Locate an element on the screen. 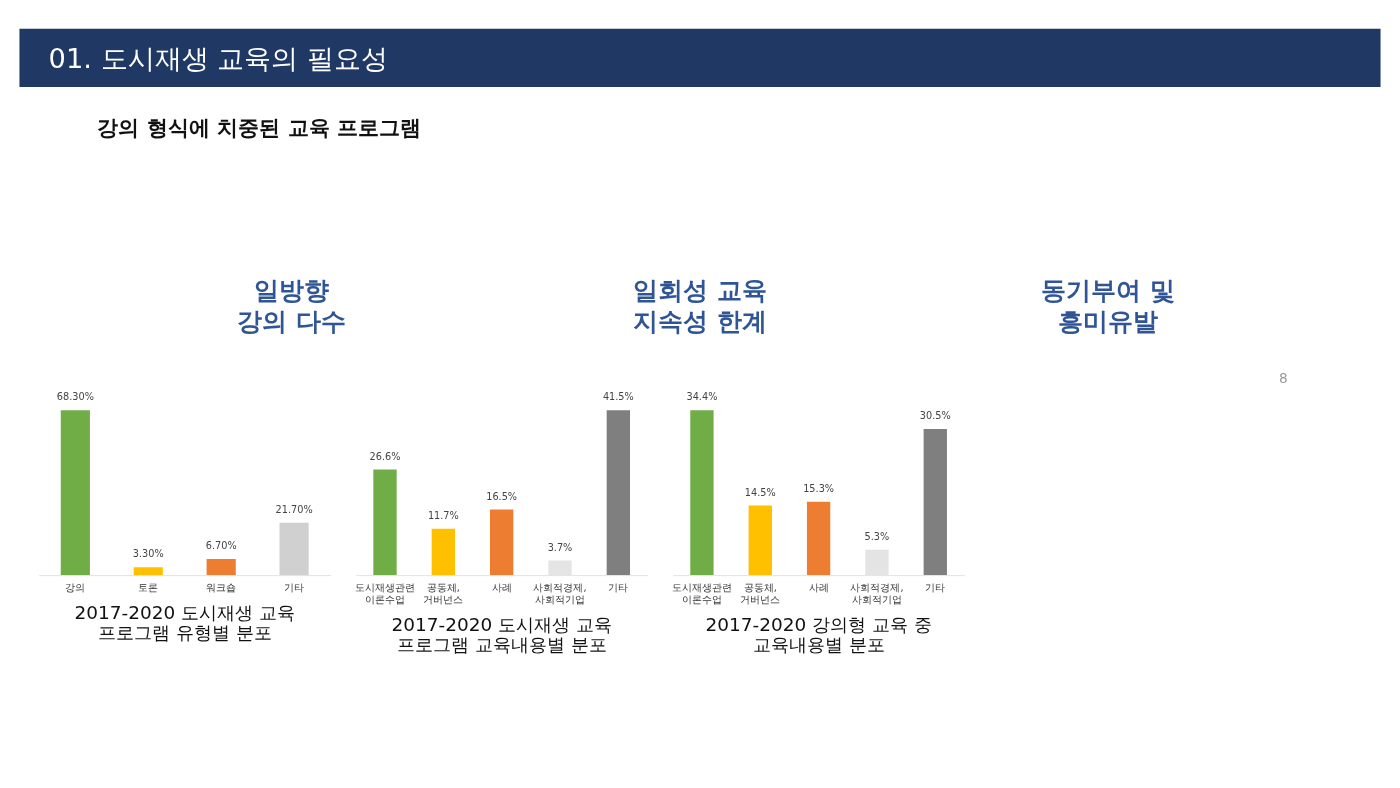 The width and height of the screenshot is (1400, 788). x-tick-label: 토론 is located at coordinates (148, 588).